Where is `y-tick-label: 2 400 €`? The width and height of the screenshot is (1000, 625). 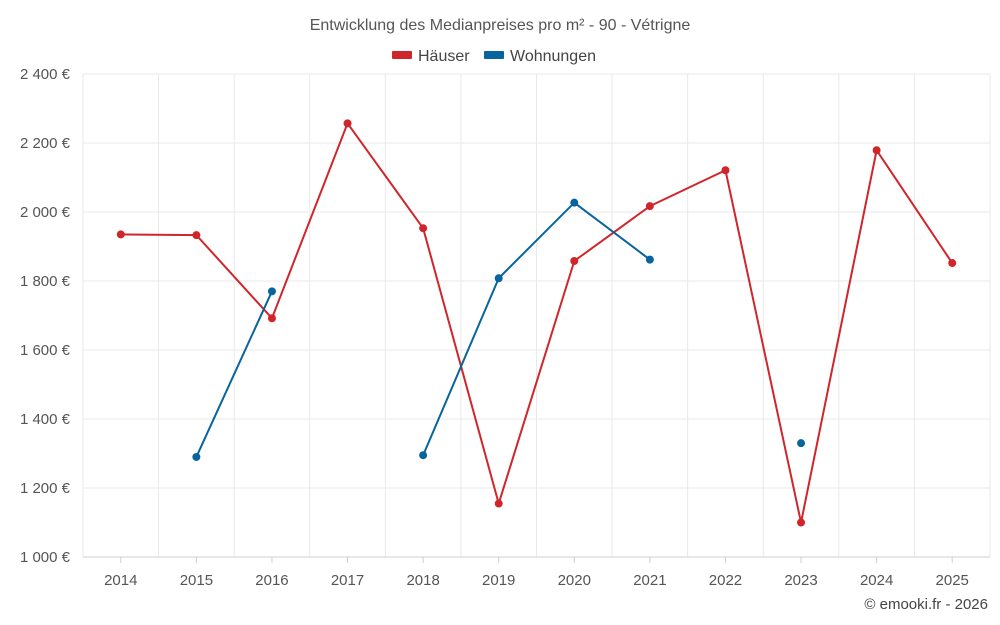
y-tick-label: 2 400 € is located at coordinates (45, 74).